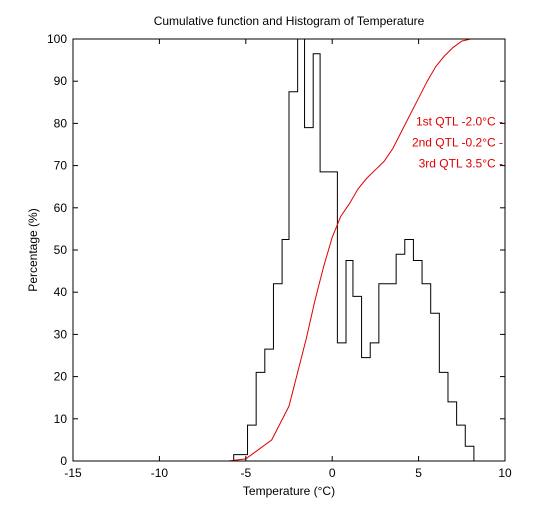  What do you see at coordinates (289, 491) in the screenshot?
I see `x-axis-title: Temperature (°C)` at bounding box center [289, 491].